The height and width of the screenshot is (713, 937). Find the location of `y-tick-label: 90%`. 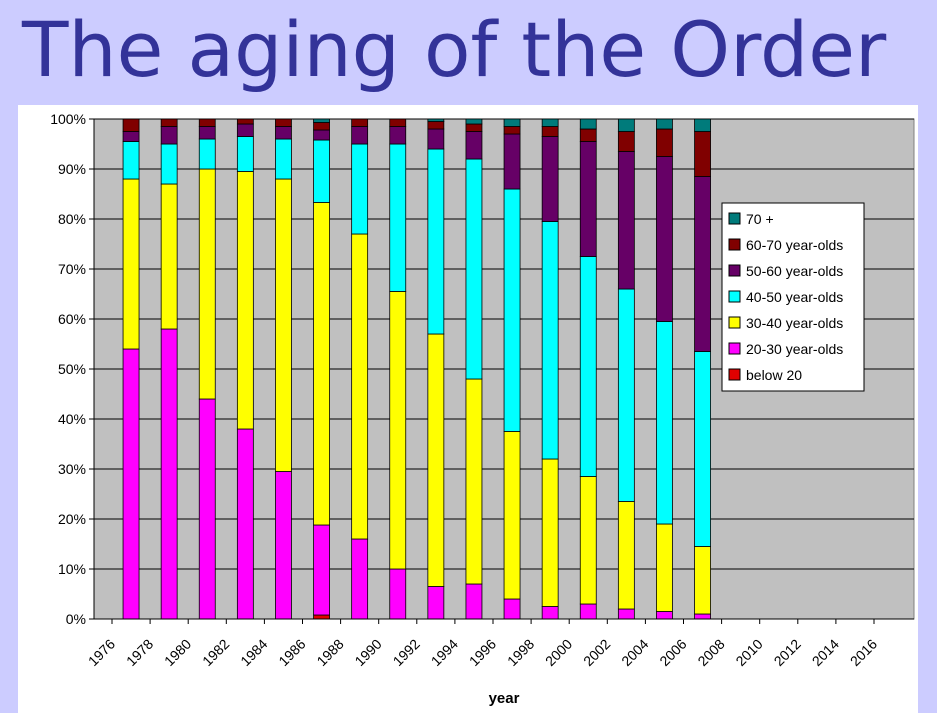

y-tick-label: 90% is located at coordinates (72, 169).